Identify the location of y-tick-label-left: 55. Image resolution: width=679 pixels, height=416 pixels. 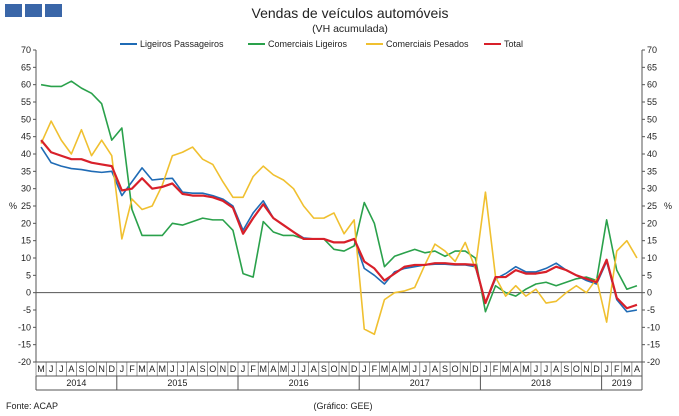
(26, 102).